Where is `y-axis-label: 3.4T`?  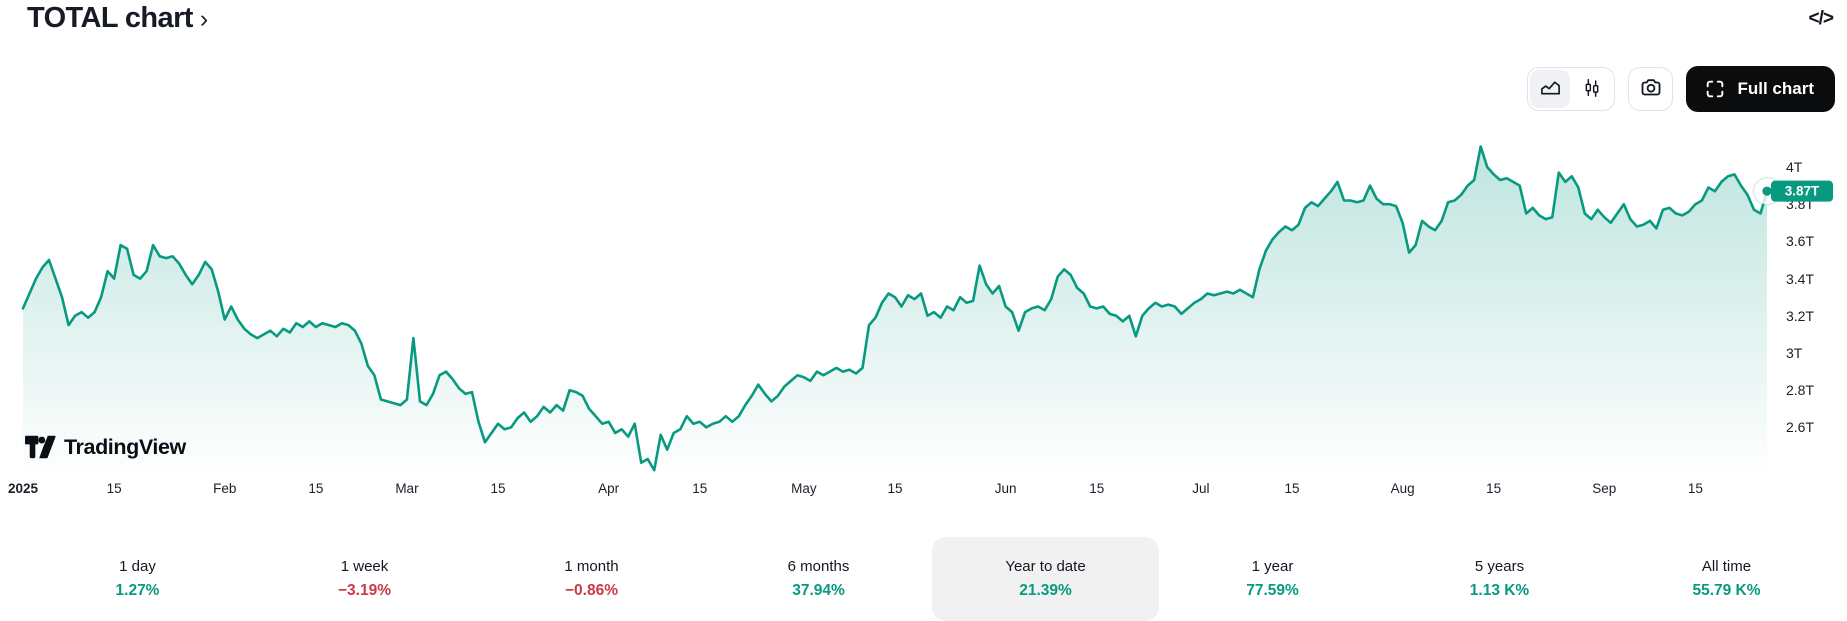 y-axis-label: 3.4T is located at coordinates (1800, 278).